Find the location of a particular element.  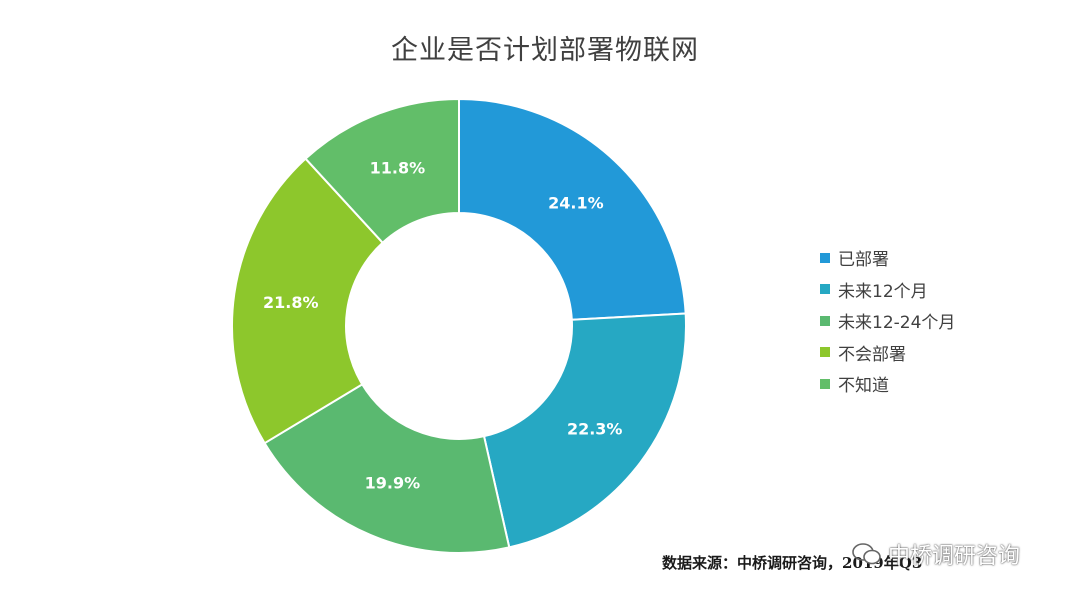

legend-label: 不会部署 is located at coordinates (872, 354).